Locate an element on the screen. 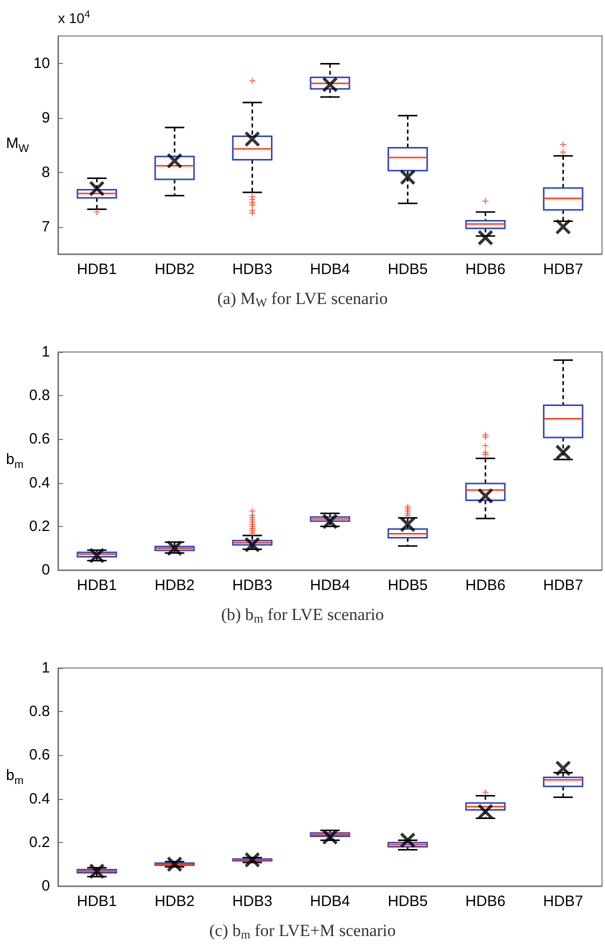 This screenshot has height=948, width=605. y-axis-title: M$_{W}$ is located at coordinates (17, 145).